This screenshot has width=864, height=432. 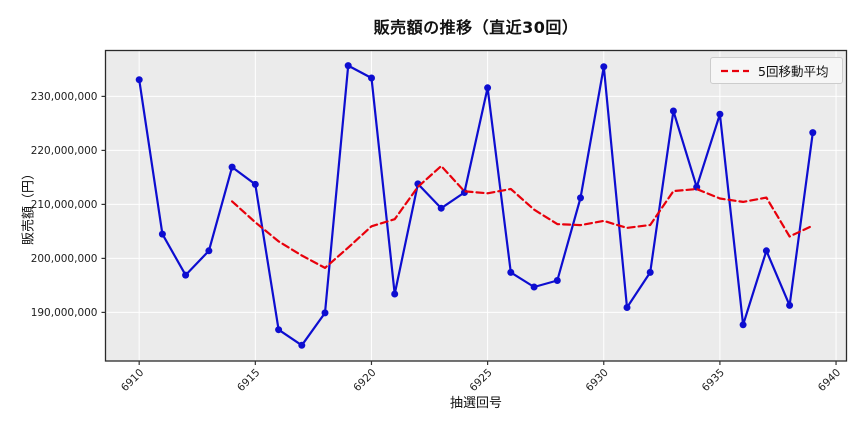 I want to click on x-tick-label: 6930, so click(x=596, y=380).